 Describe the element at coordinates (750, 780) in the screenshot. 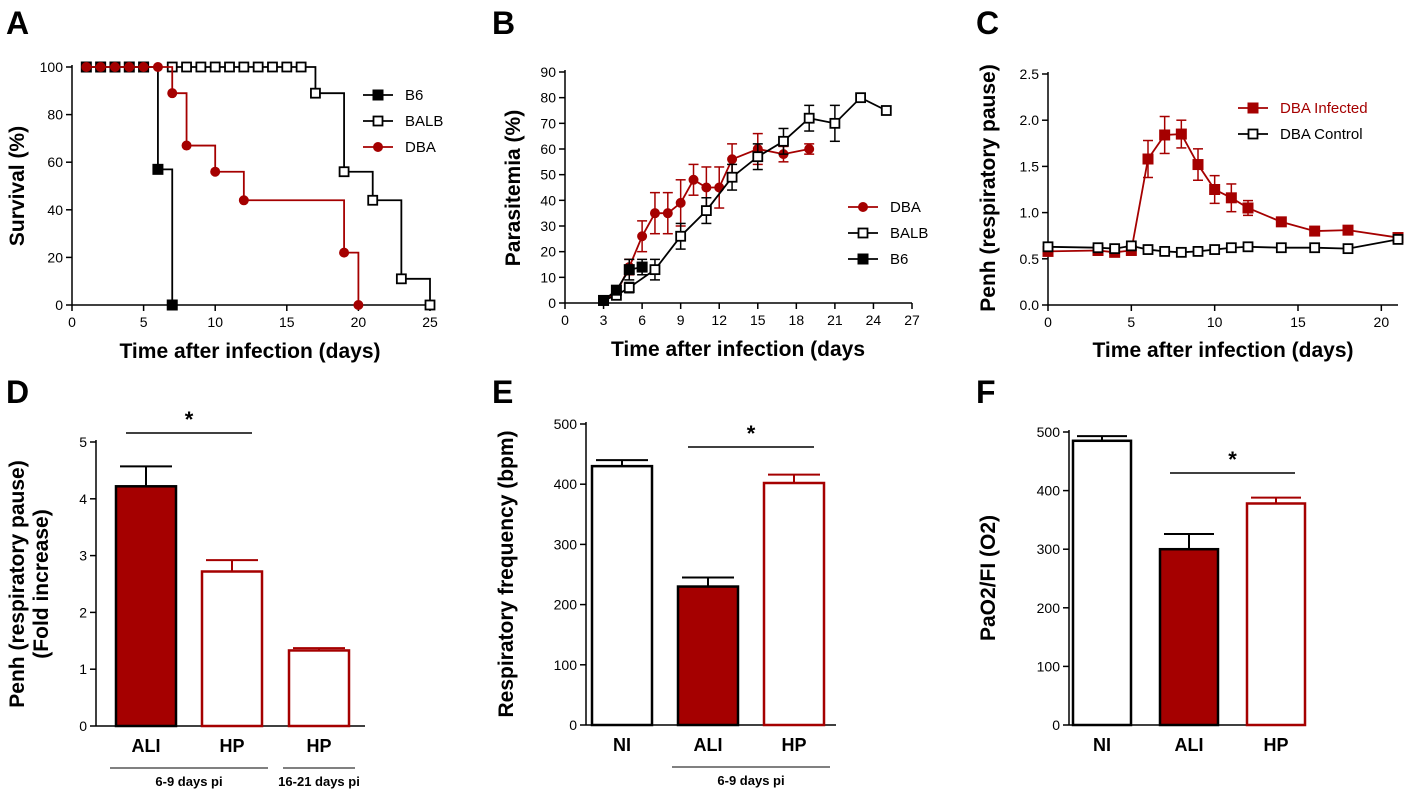

I see `group-label: 6-9 days pi` at that location.